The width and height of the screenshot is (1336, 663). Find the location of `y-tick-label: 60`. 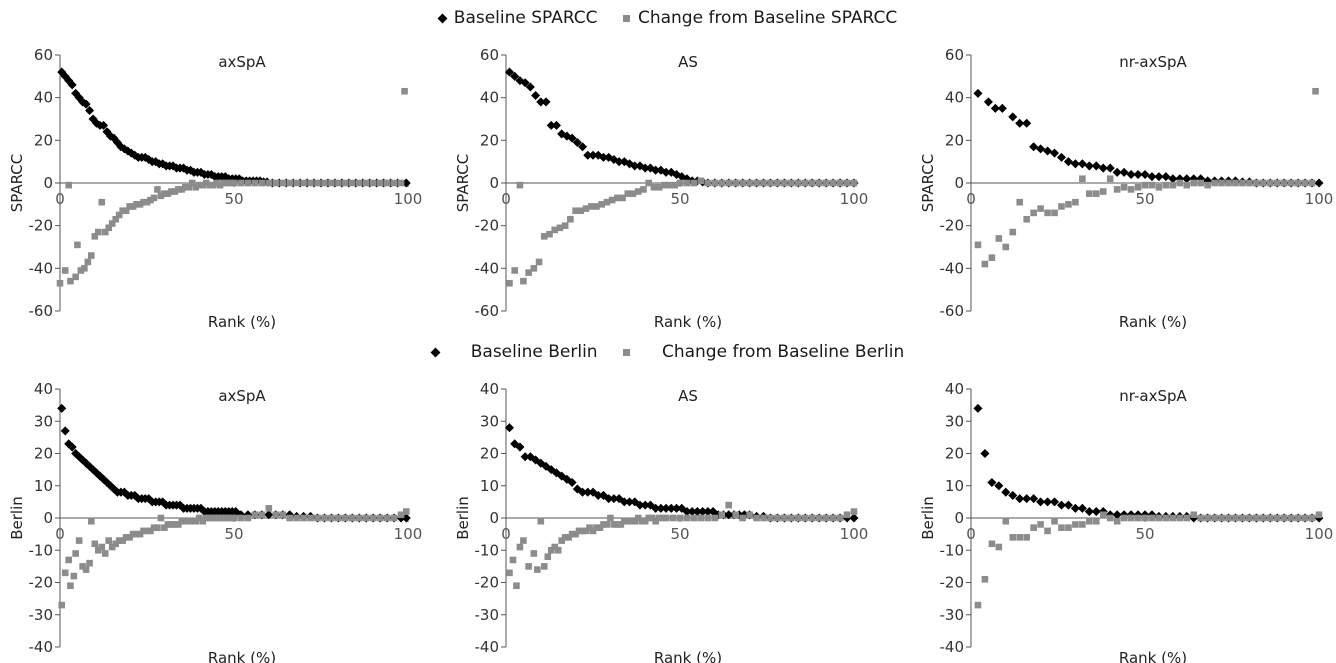

y-tick-label: 60 is located at coordinates (43, 55).